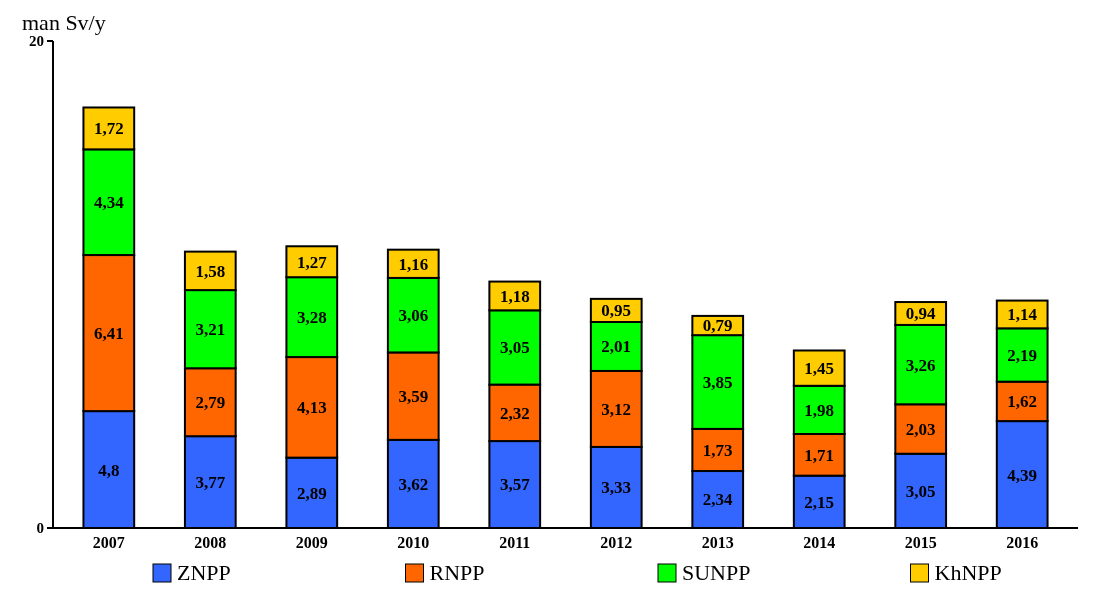  I want to click on data-label: 2,15, so click(819, 502).